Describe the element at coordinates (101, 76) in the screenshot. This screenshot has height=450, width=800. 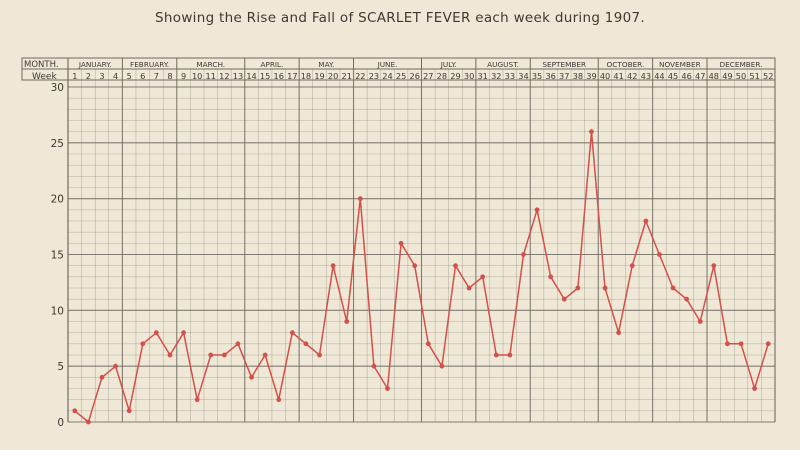
I see `week-tick-label: 3` at that location.